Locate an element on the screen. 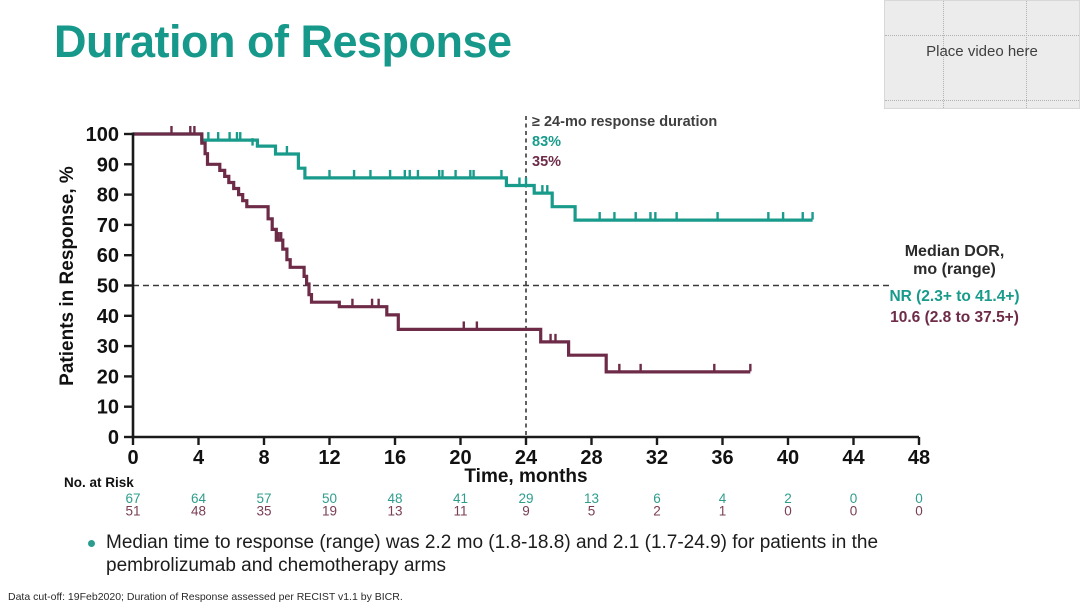  risk-count-pembrolizumab: 2 is located at coordinates (788, 498).